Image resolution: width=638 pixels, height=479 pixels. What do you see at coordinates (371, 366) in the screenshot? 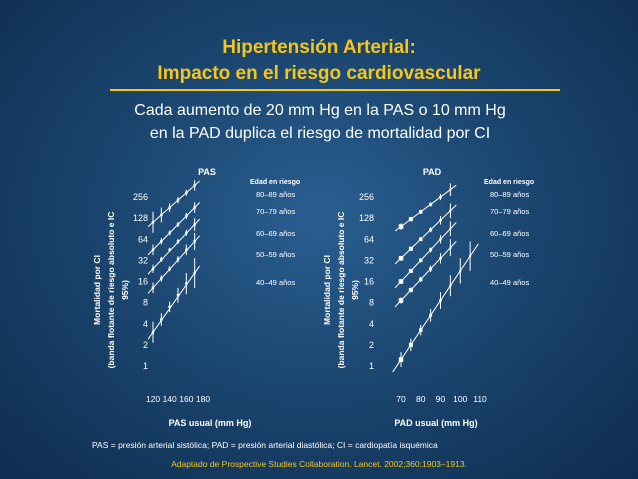
I see `y-tick-label: 1` at bounding box center [371, 366].